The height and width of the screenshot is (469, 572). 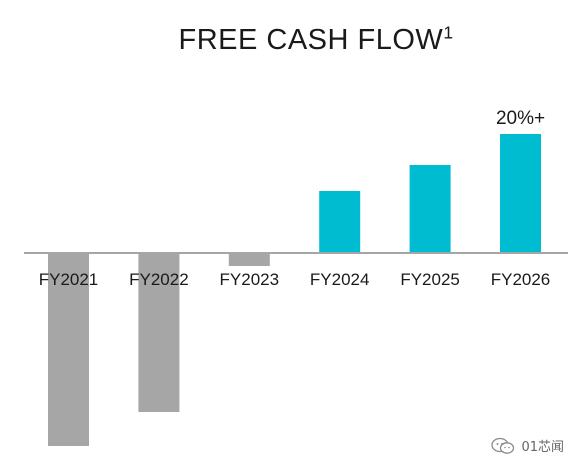 What do you see at coordinates (340, 222) in the screenshot?
I see `bar-fy2024` at bounding box center [340, 222].